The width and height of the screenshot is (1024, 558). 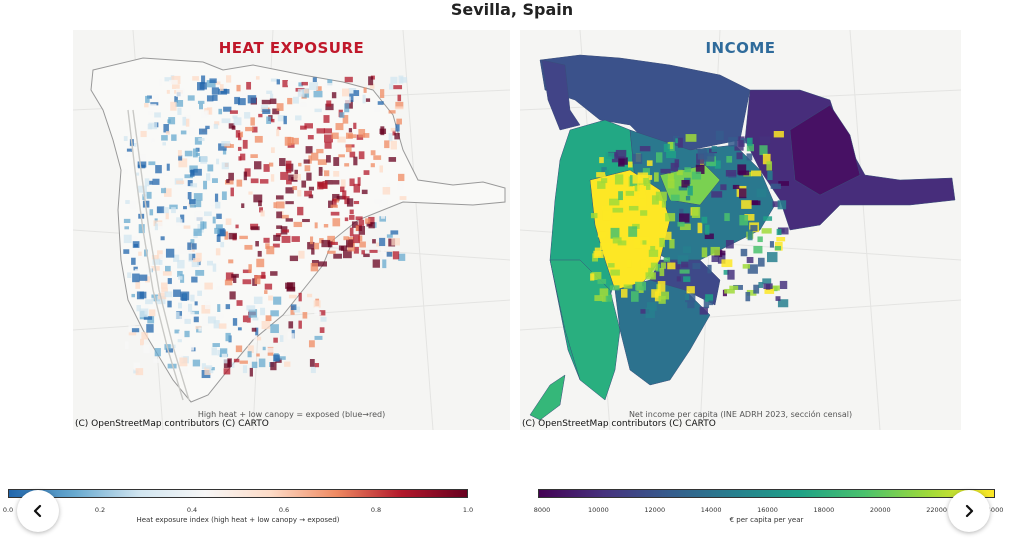 I want to click on colorbar-tick-label: 20000, so click(x=880, y=510).